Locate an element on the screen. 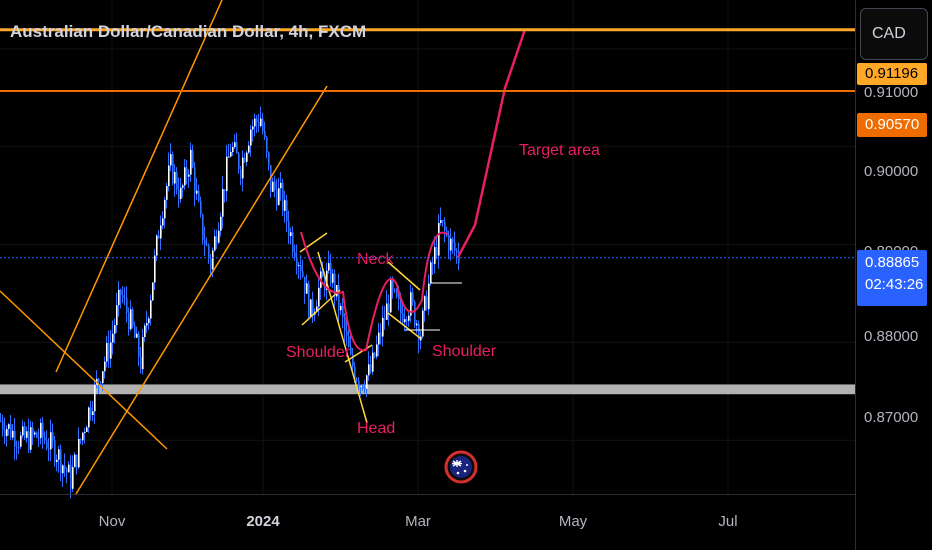 The image size is (932, 550). currency-button: CAD is located at coordinates (894, 34).